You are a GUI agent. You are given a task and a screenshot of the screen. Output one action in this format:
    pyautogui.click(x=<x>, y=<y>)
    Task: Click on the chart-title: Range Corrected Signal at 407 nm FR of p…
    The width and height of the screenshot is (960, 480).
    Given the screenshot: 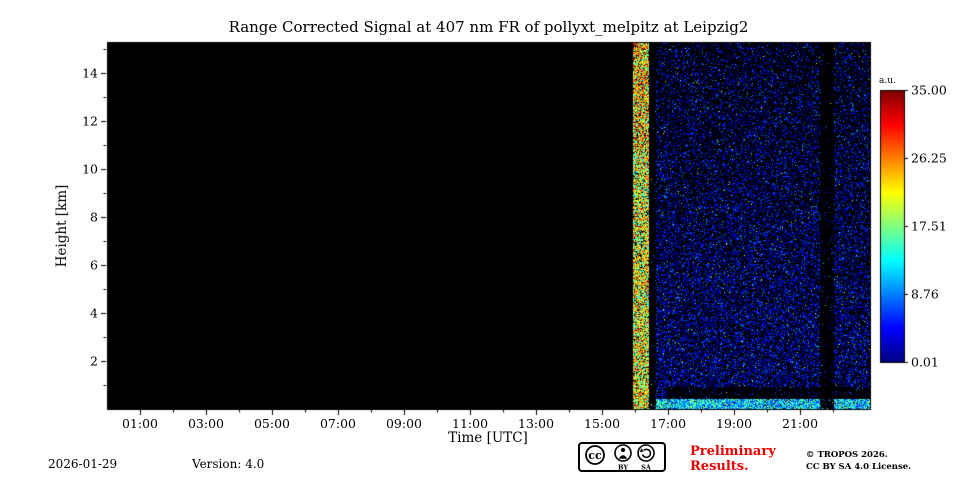 What is the action you would take?
    pyautogui.click(x=488, y=27)
    